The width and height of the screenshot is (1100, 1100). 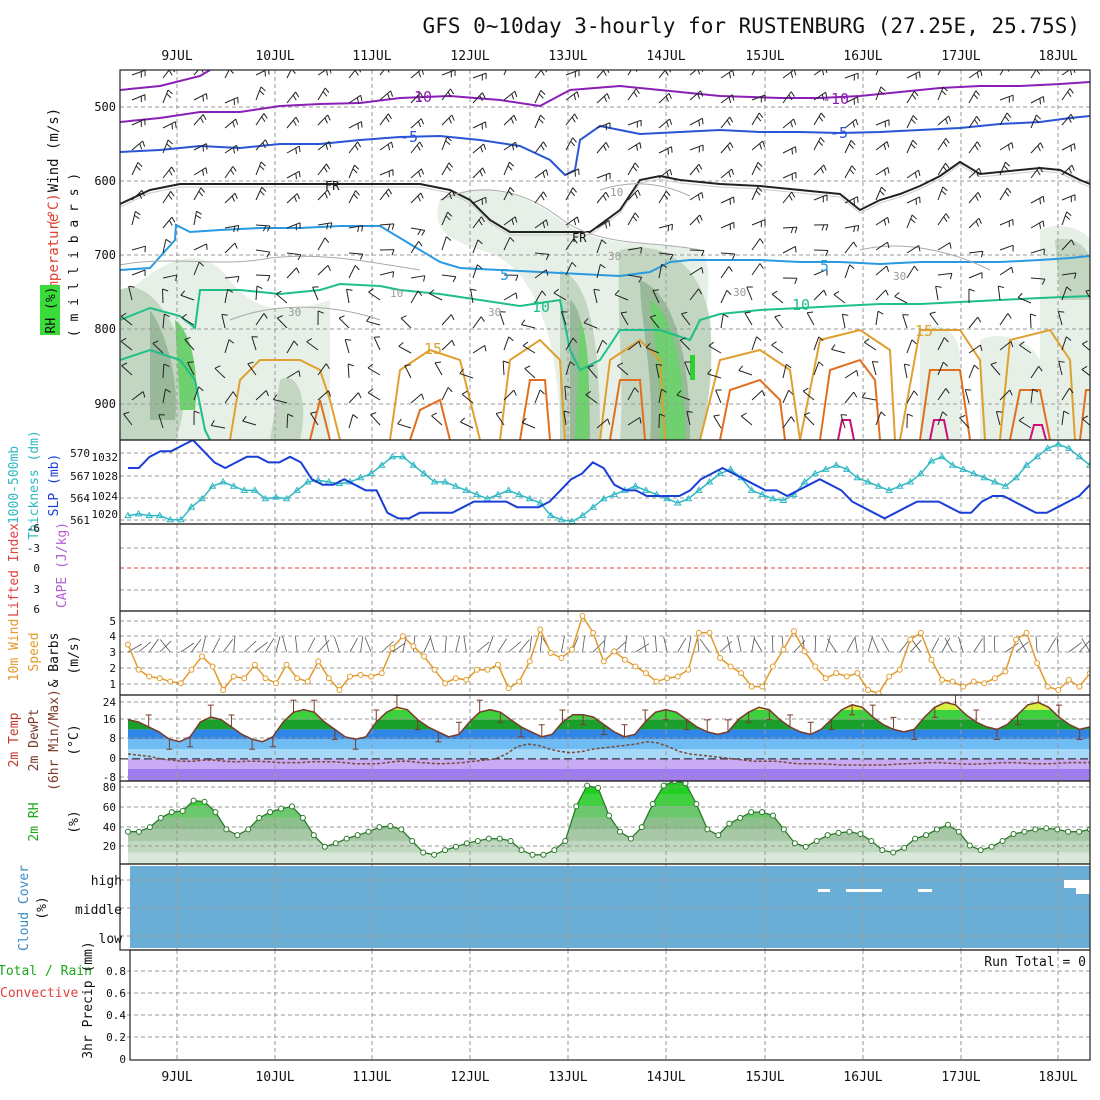 I want to click on precip-yticks: 0.8 0.6 0.4 0.2 0, so click(x=116, y=1015).